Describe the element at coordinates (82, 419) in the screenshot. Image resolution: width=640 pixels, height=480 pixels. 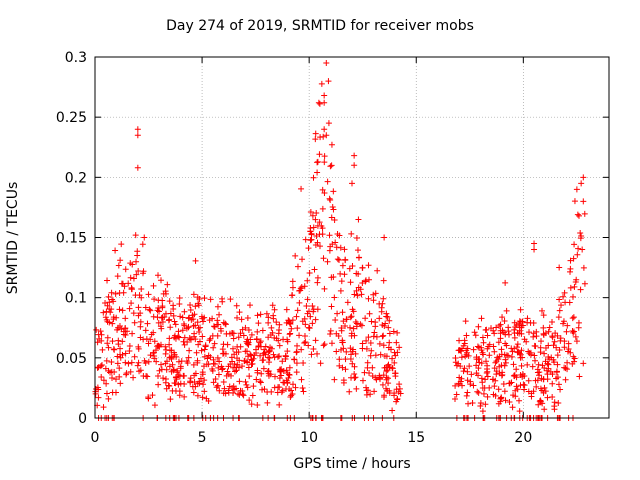
I see `y-tick-label: 0` at that location.